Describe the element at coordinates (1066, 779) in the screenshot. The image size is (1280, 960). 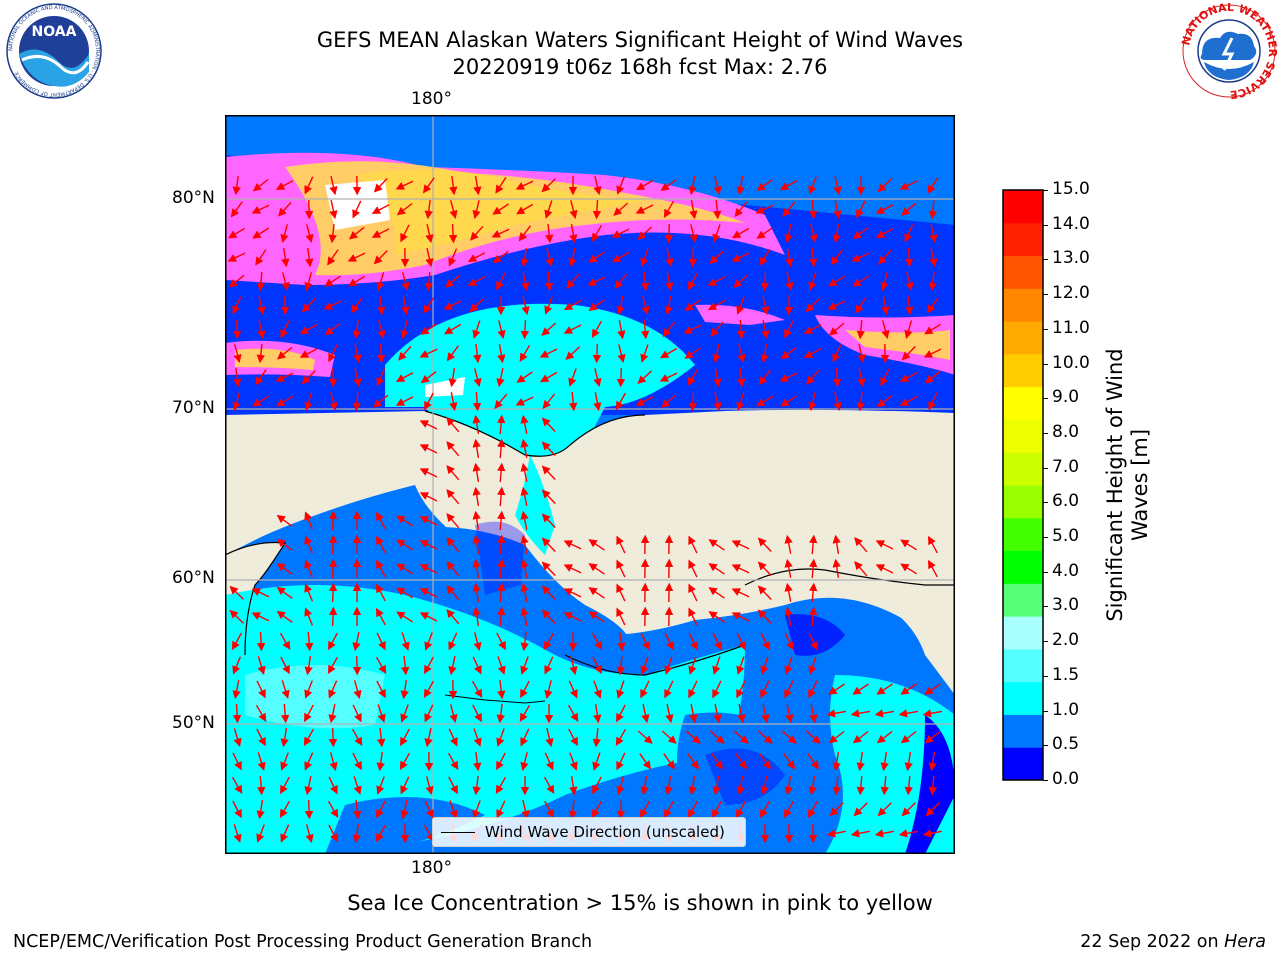
I see `colorbar-tick-label: 0.0` at that location.